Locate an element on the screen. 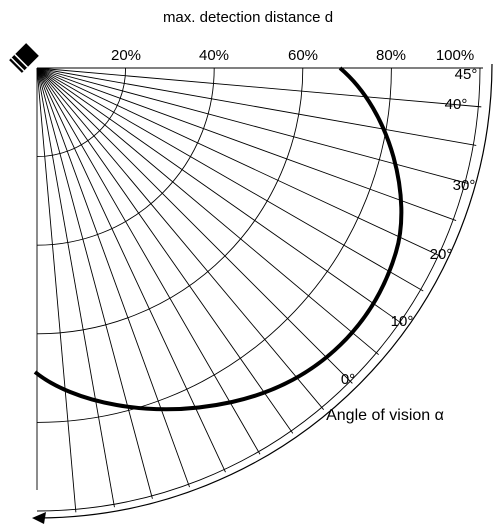  angle-label: 45° is located at coordinates (466, 74).